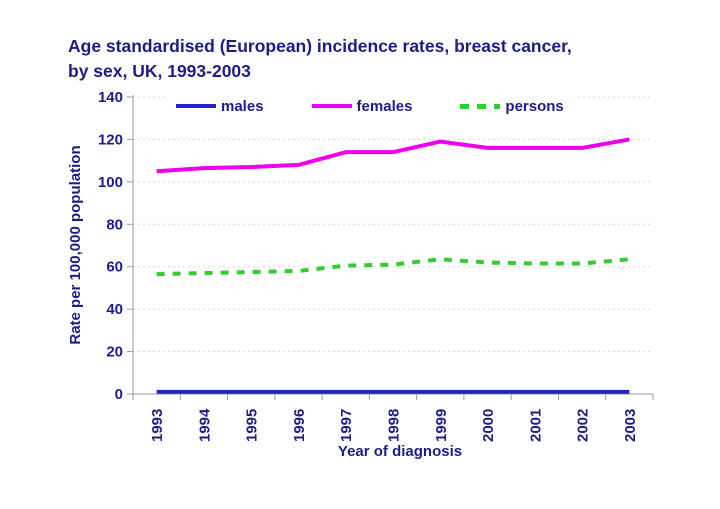  Describe the element at coordinates (393, 155) in the screenshot. I see `series-line-females` at that location.